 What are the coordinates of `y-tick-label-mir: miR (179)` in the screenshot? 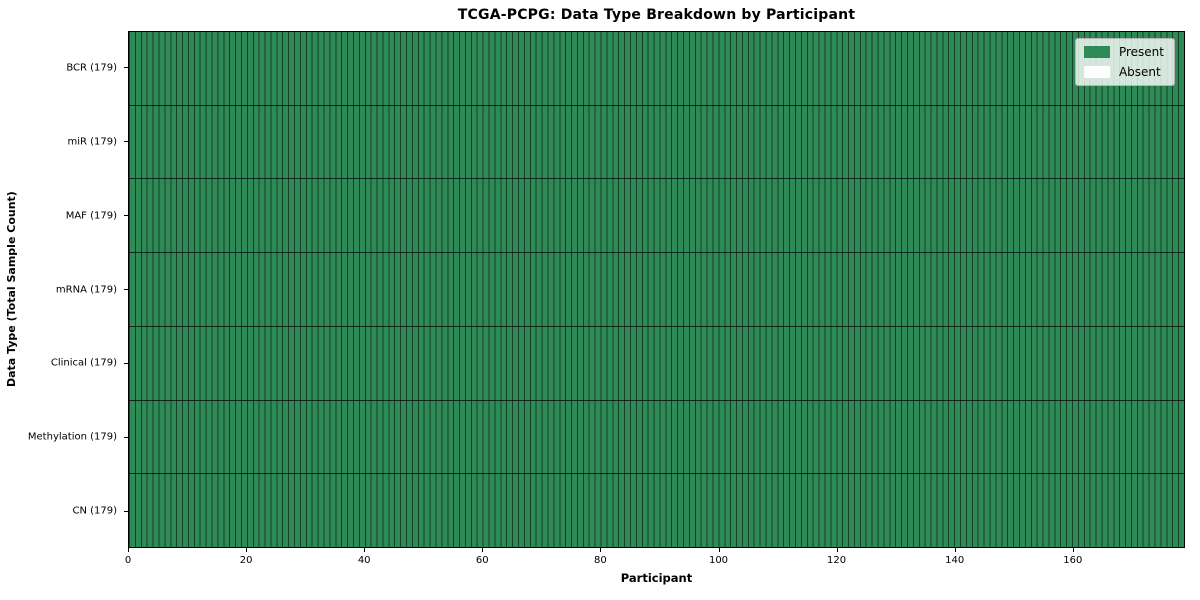 It's located at (92, 142).